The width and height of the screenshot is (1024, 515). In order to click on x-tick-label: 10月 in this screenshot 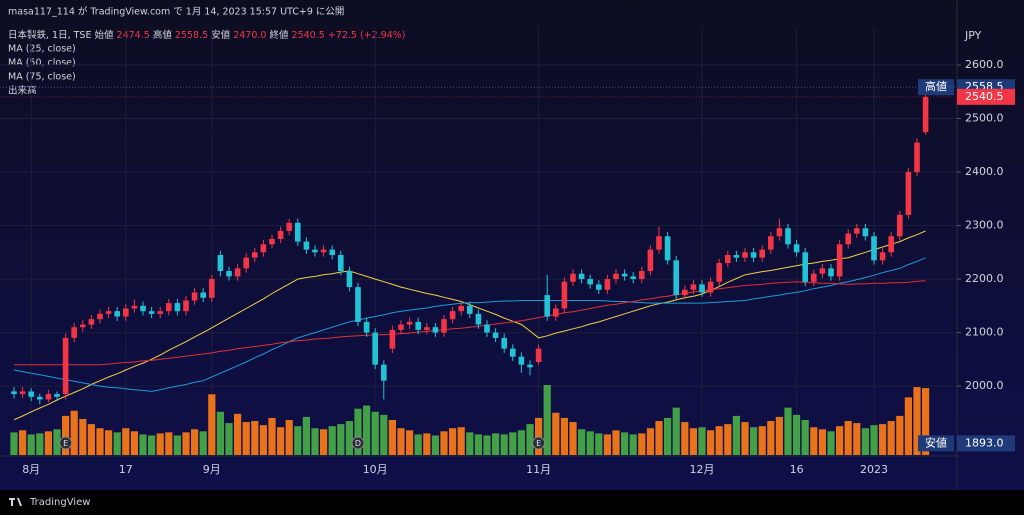, I will do `click(375, 469)`.